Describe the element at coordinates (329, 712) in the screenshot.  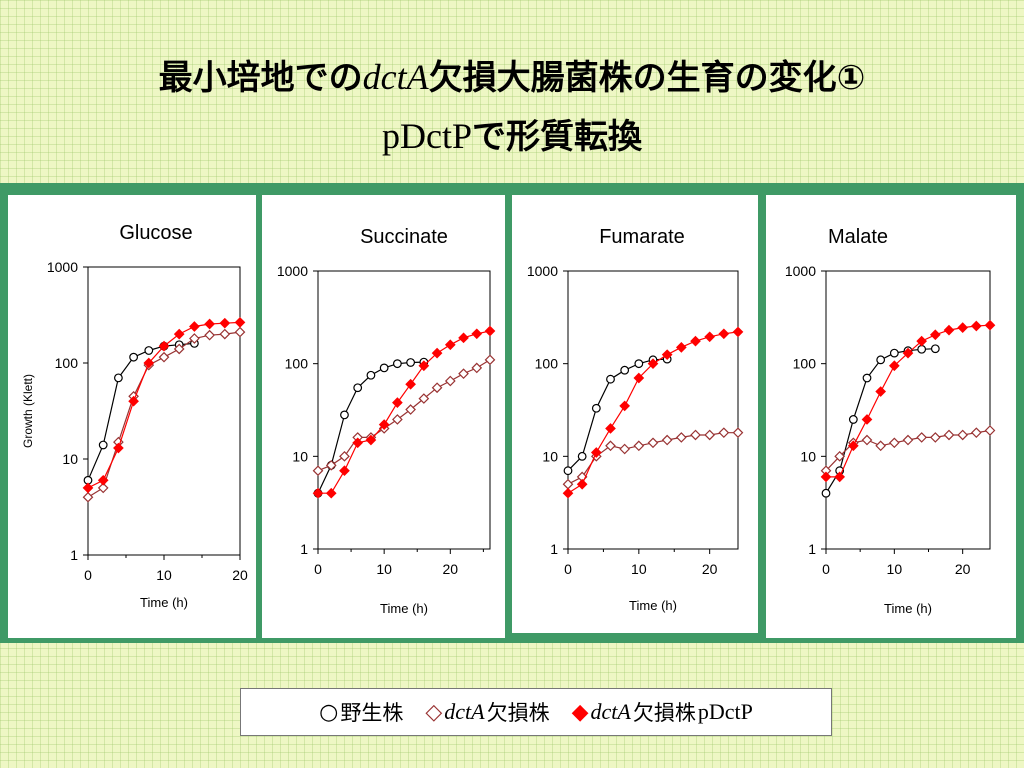
I see `open-circle-icon: ○` at that location.